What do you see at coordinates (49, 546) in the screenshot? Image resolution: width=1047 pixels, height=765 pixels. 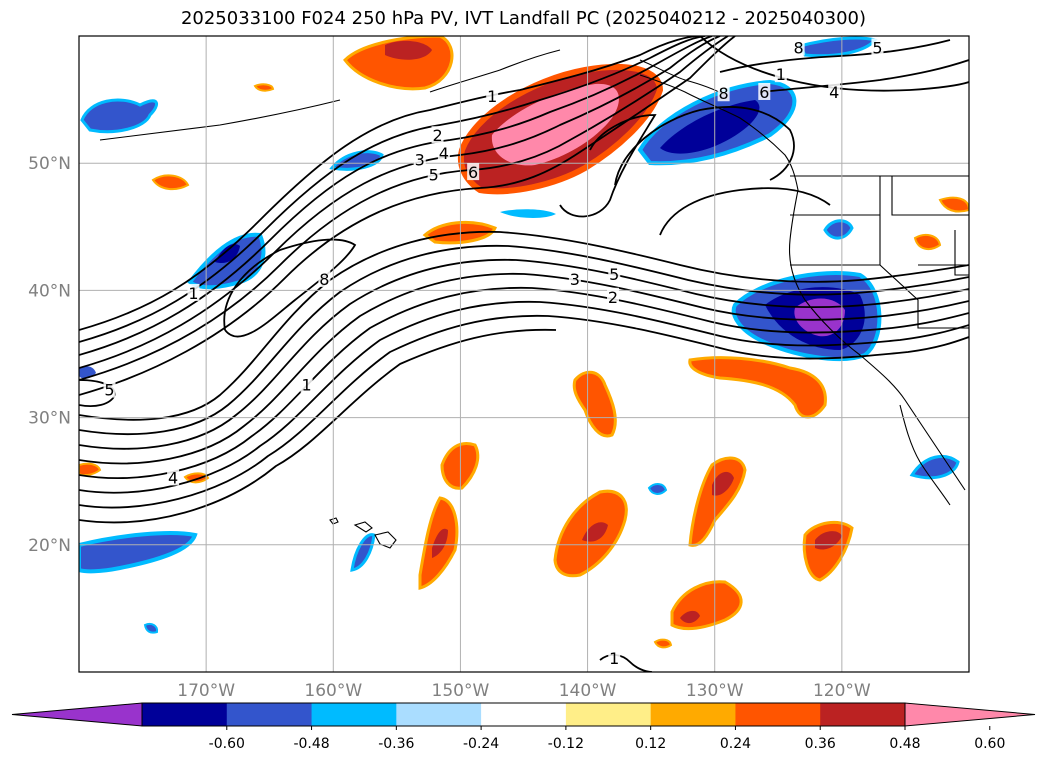 I see `lat-tick-label: 20°N` at bounding box center [49, 546].